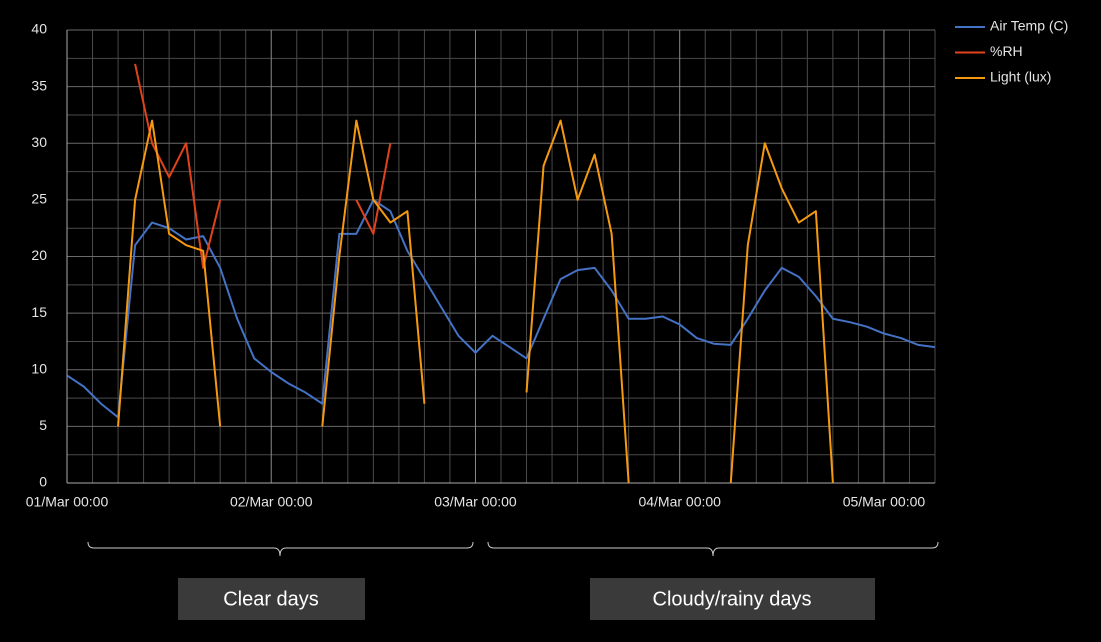  I want to click on y-tick-label: 15, so click(39, 312).